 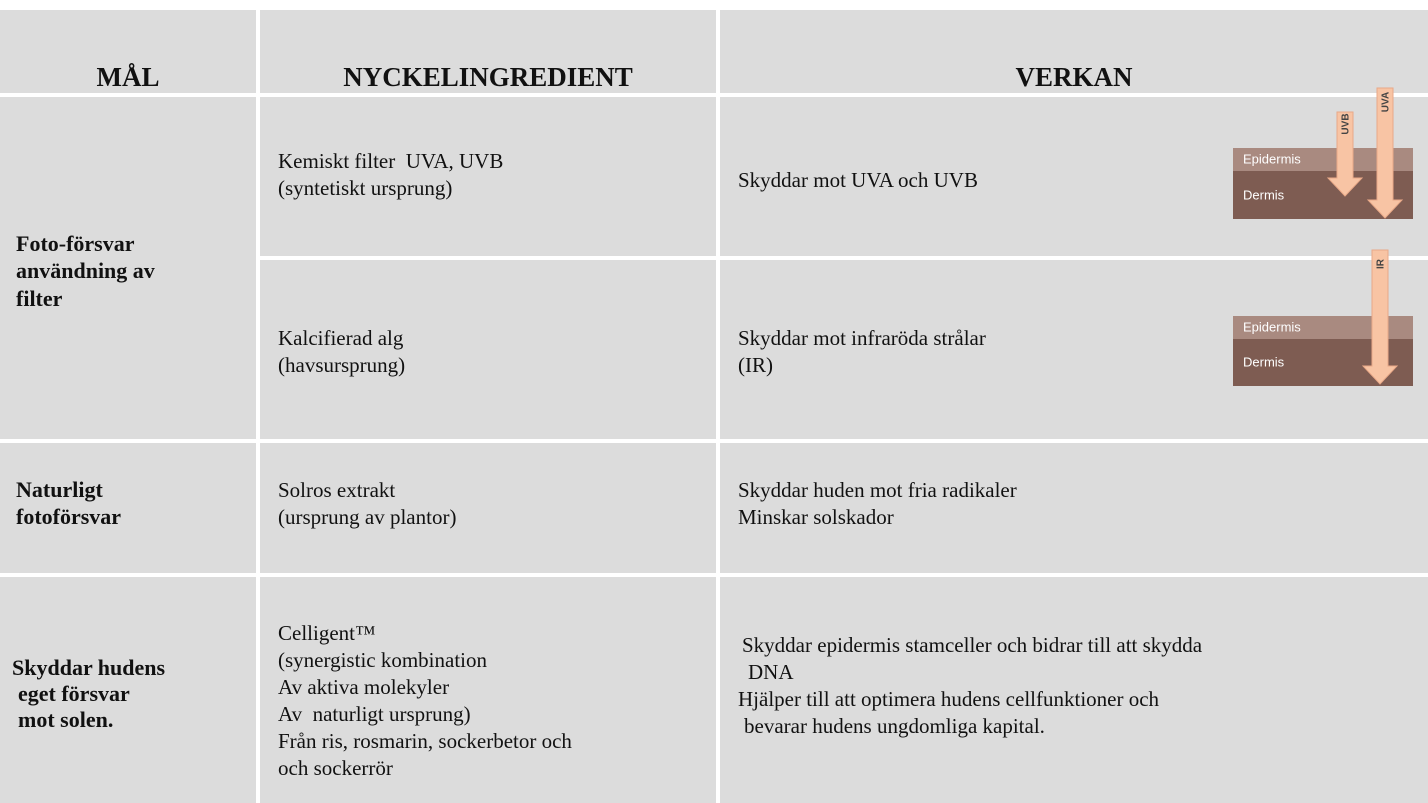 I want to click on ingredient-text: Från ris, rosmarin, sockerbetor och, so click(x=425, y=741).